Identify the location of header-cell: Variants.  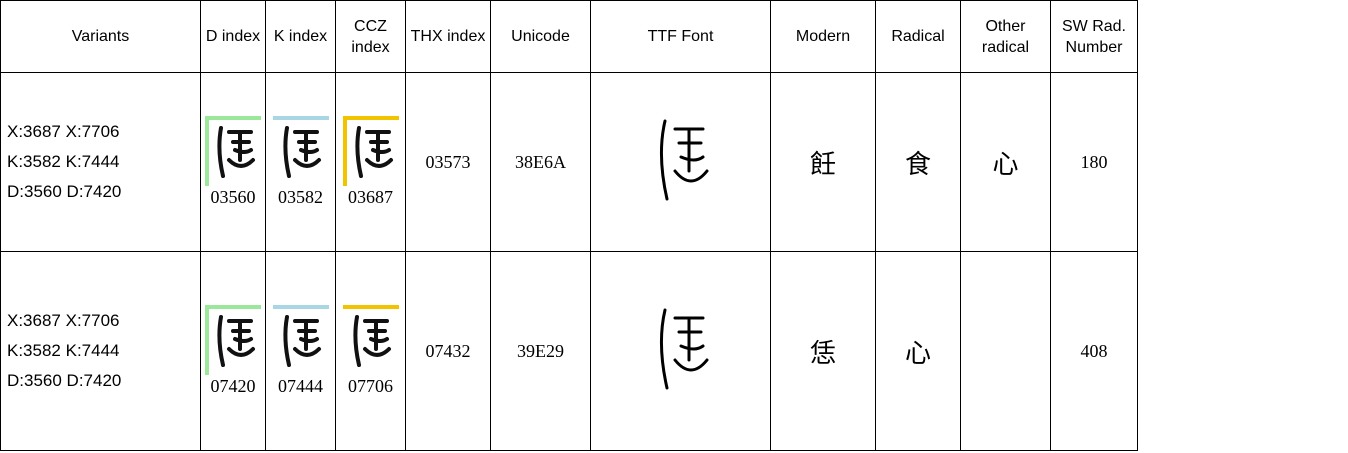
(100, 36).